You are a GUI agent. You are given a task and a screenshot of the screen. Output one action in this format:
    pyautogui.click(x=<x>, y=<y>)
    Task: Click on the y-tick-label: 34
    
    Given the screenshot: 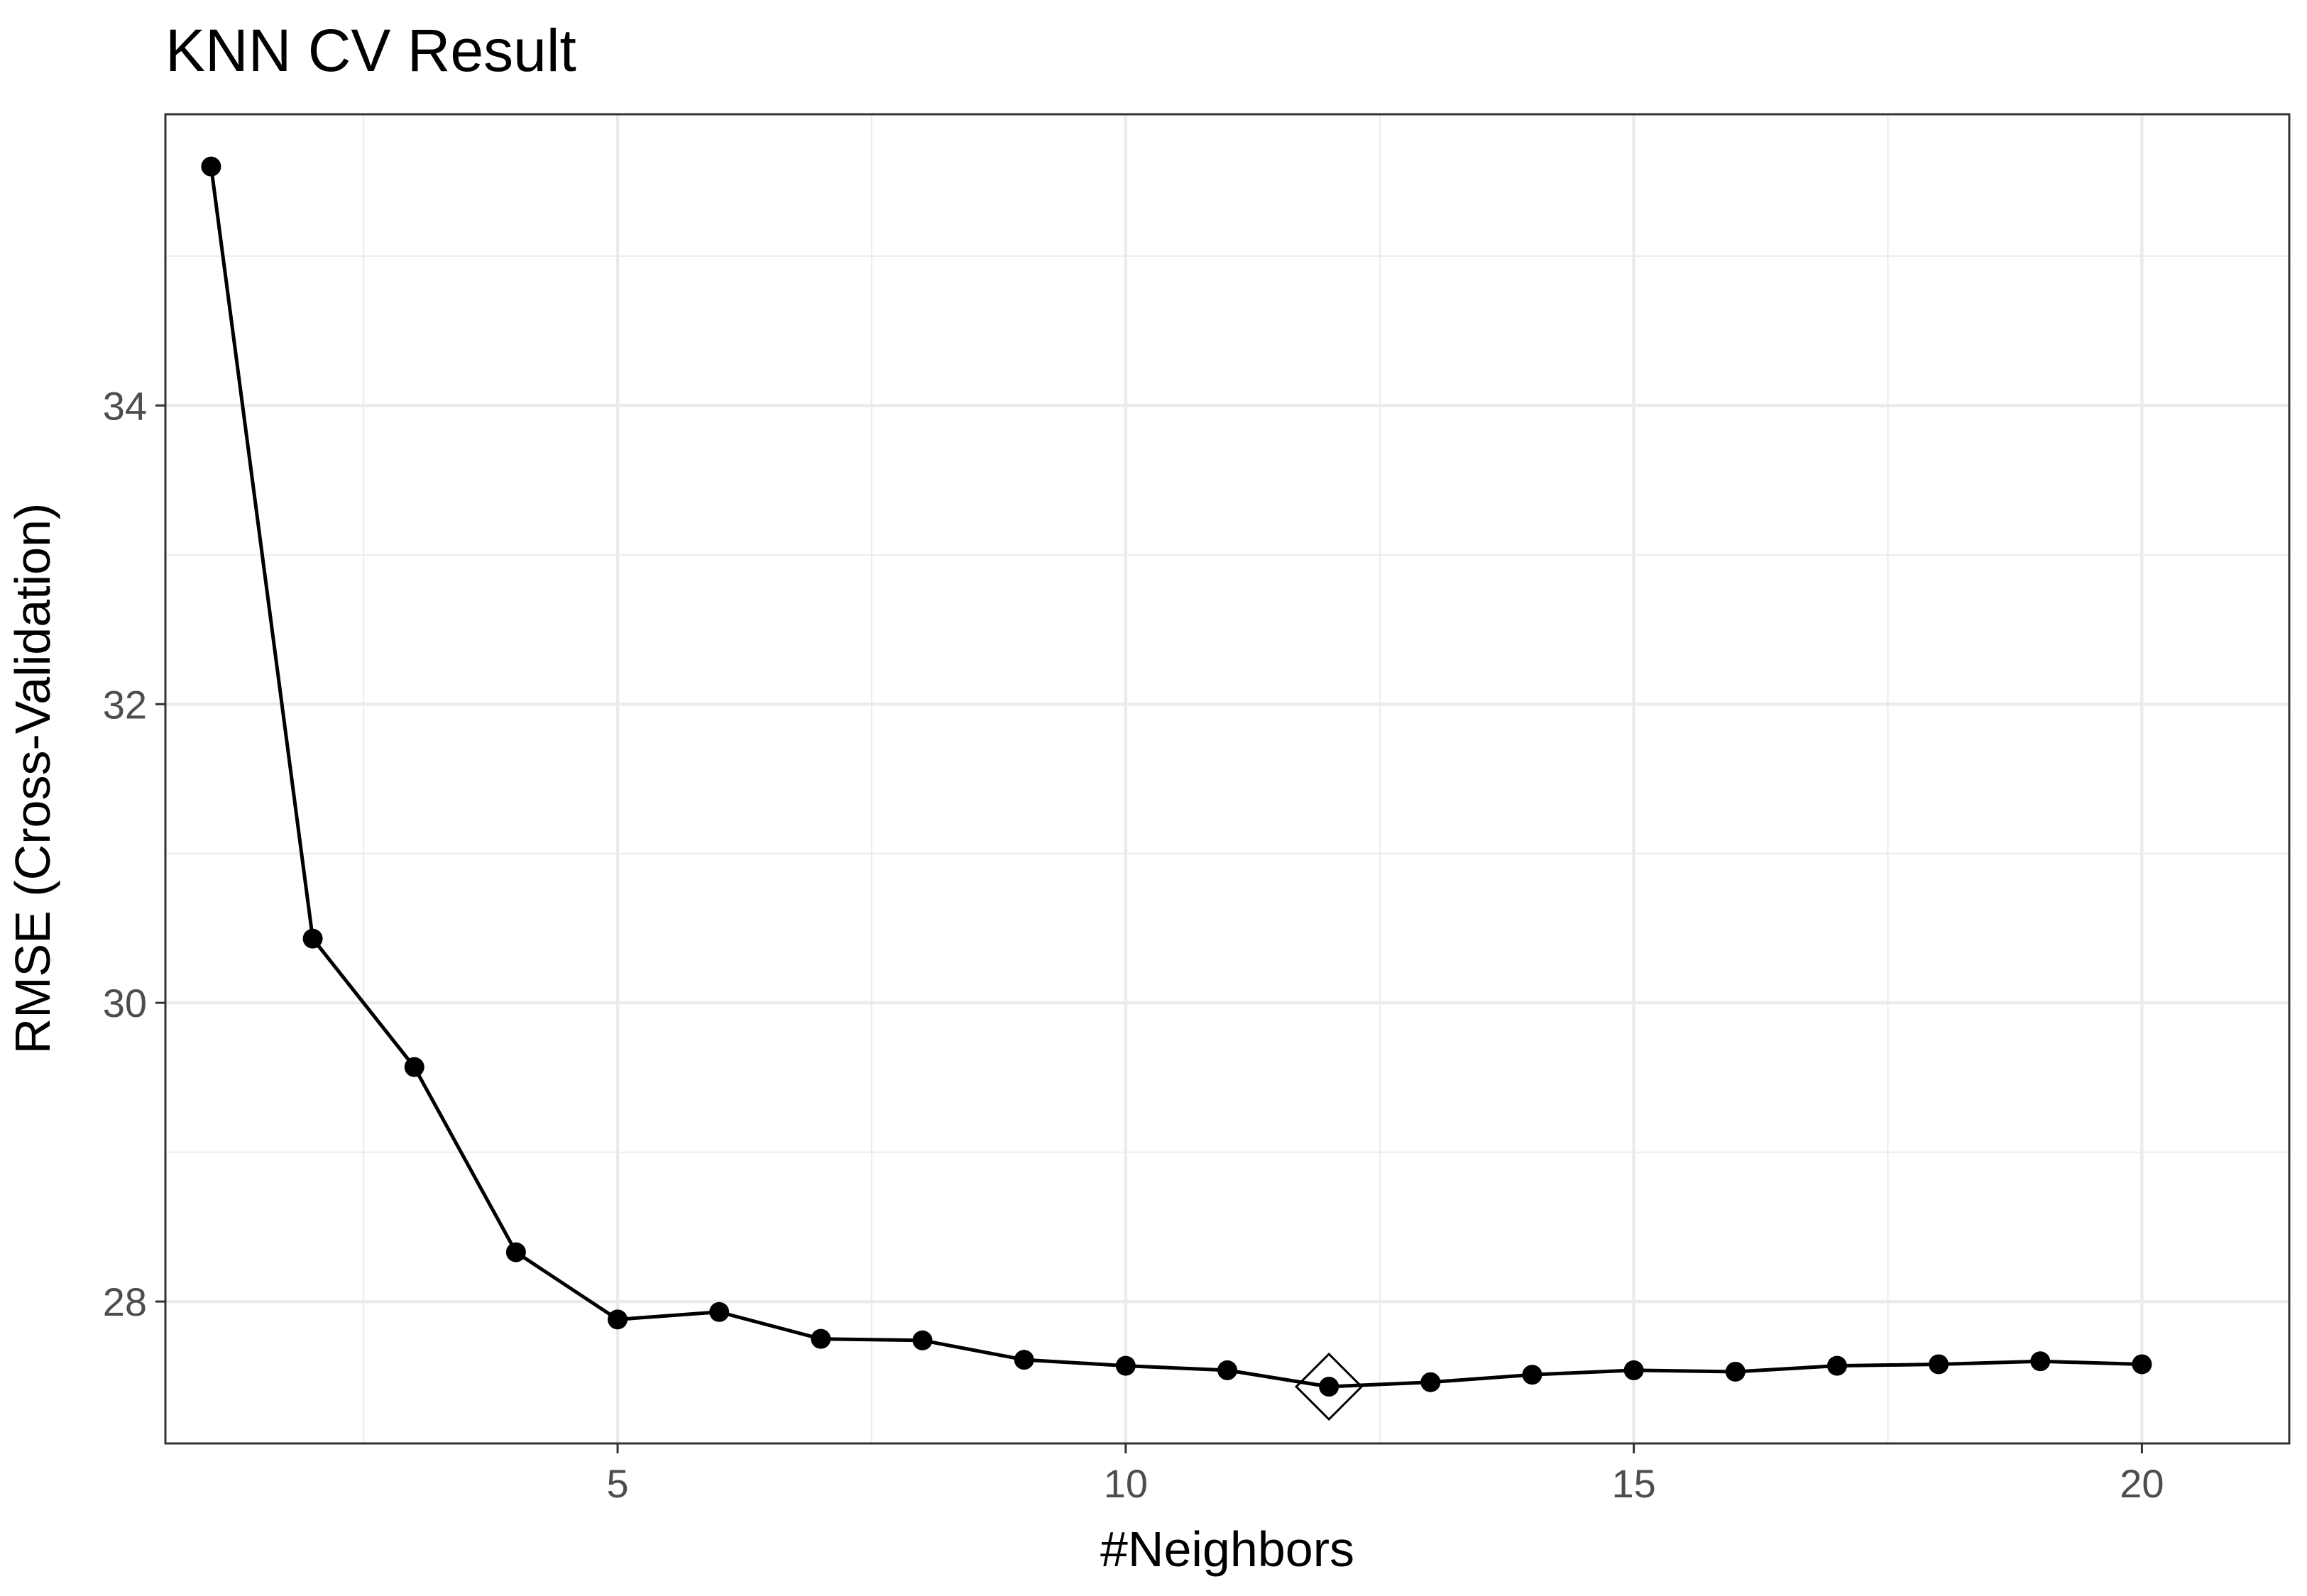 What is the action you would take?
    pyautogui.click(x=125, y=405)
    